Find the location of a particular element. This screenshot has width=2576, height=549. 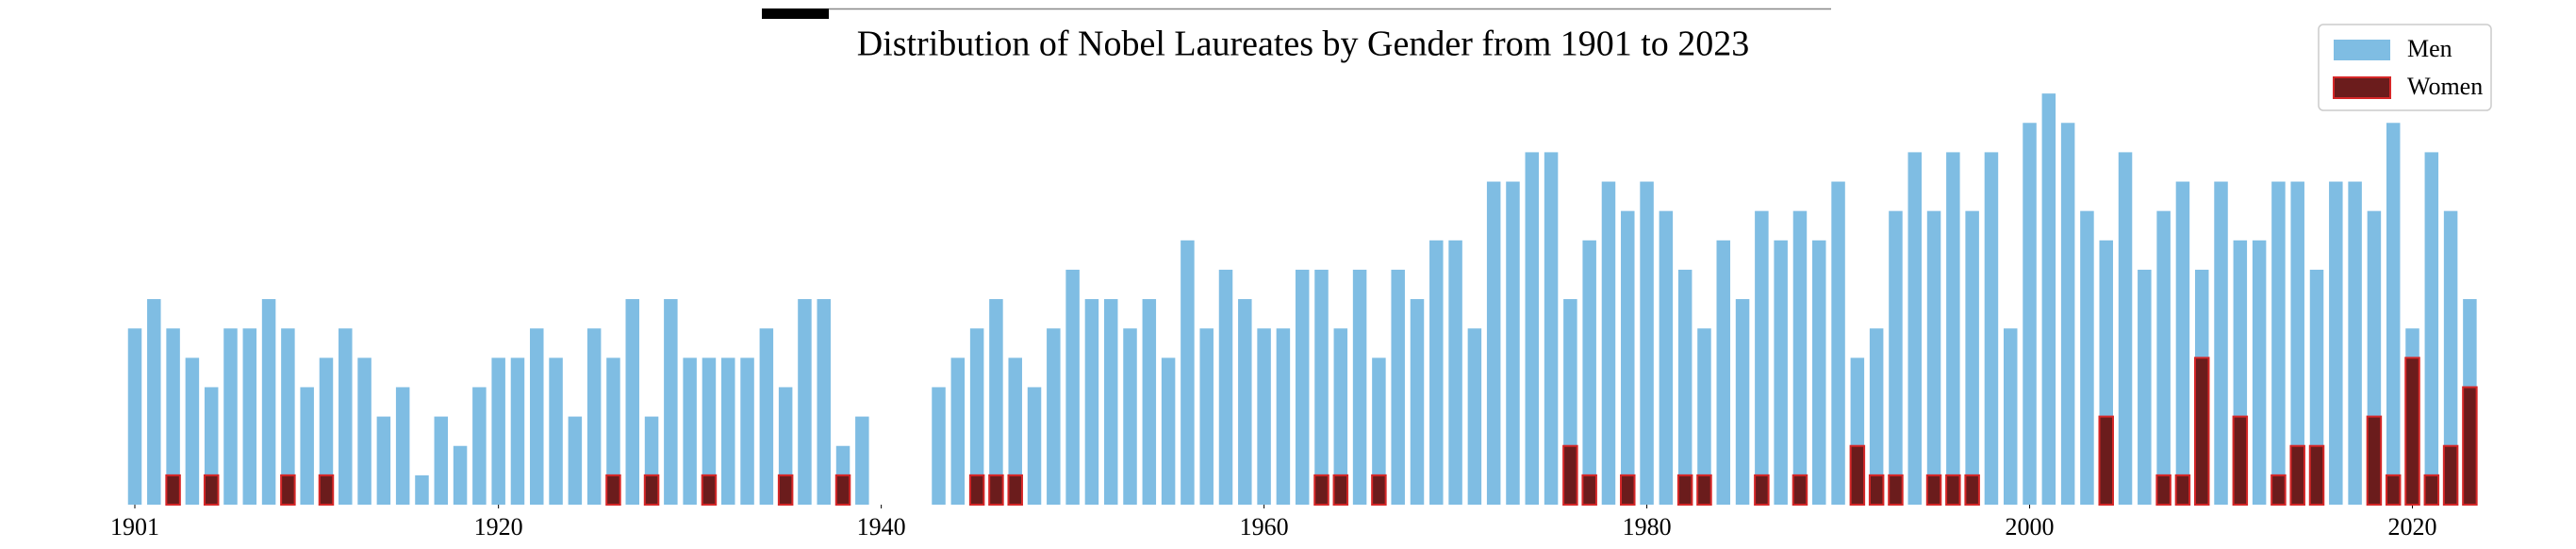

x-tick-label: 1940 is located at coordinates (881, 527).